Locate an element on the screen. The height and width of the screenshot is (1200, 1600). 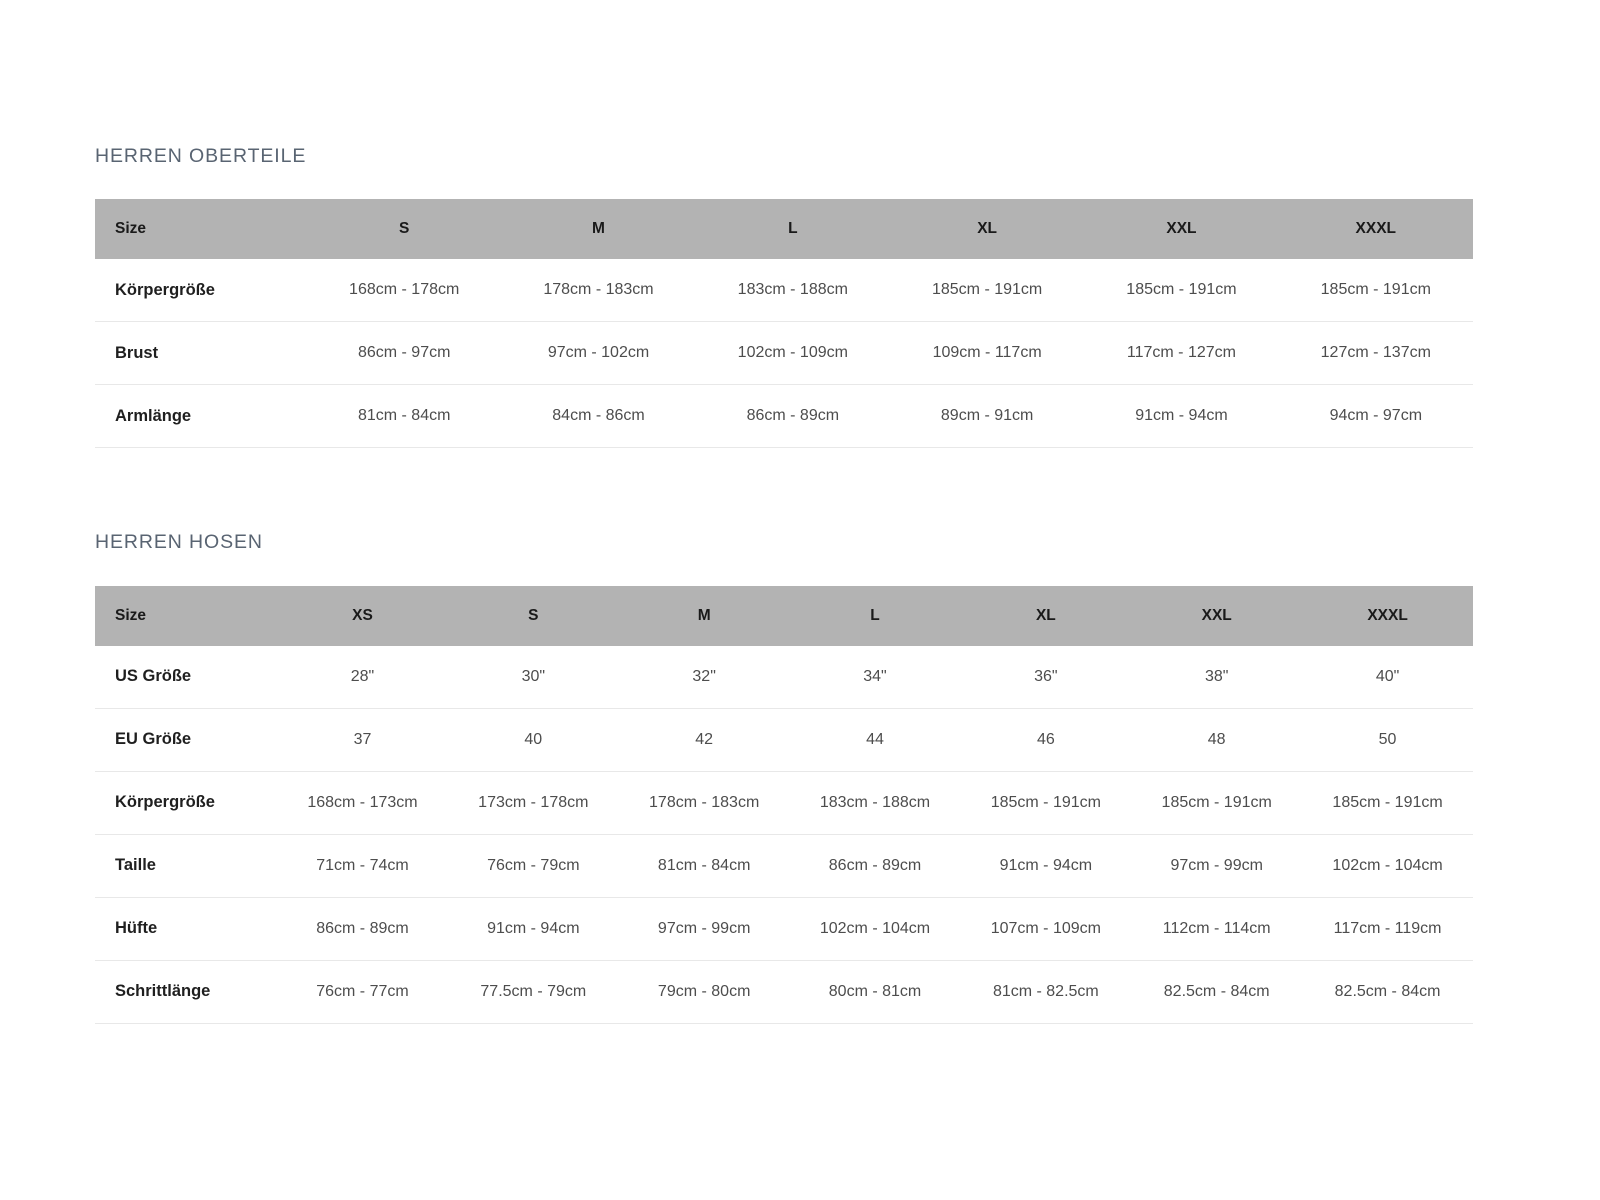
cell-value: 71cm - 74cm is located at coordinates (362, 866).